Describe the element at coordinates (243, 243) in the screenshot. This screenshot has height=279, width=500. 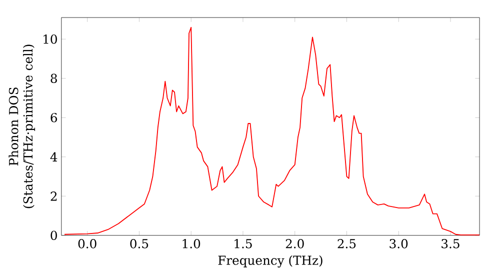
I see `x-tick-label: 1.5` at that location.